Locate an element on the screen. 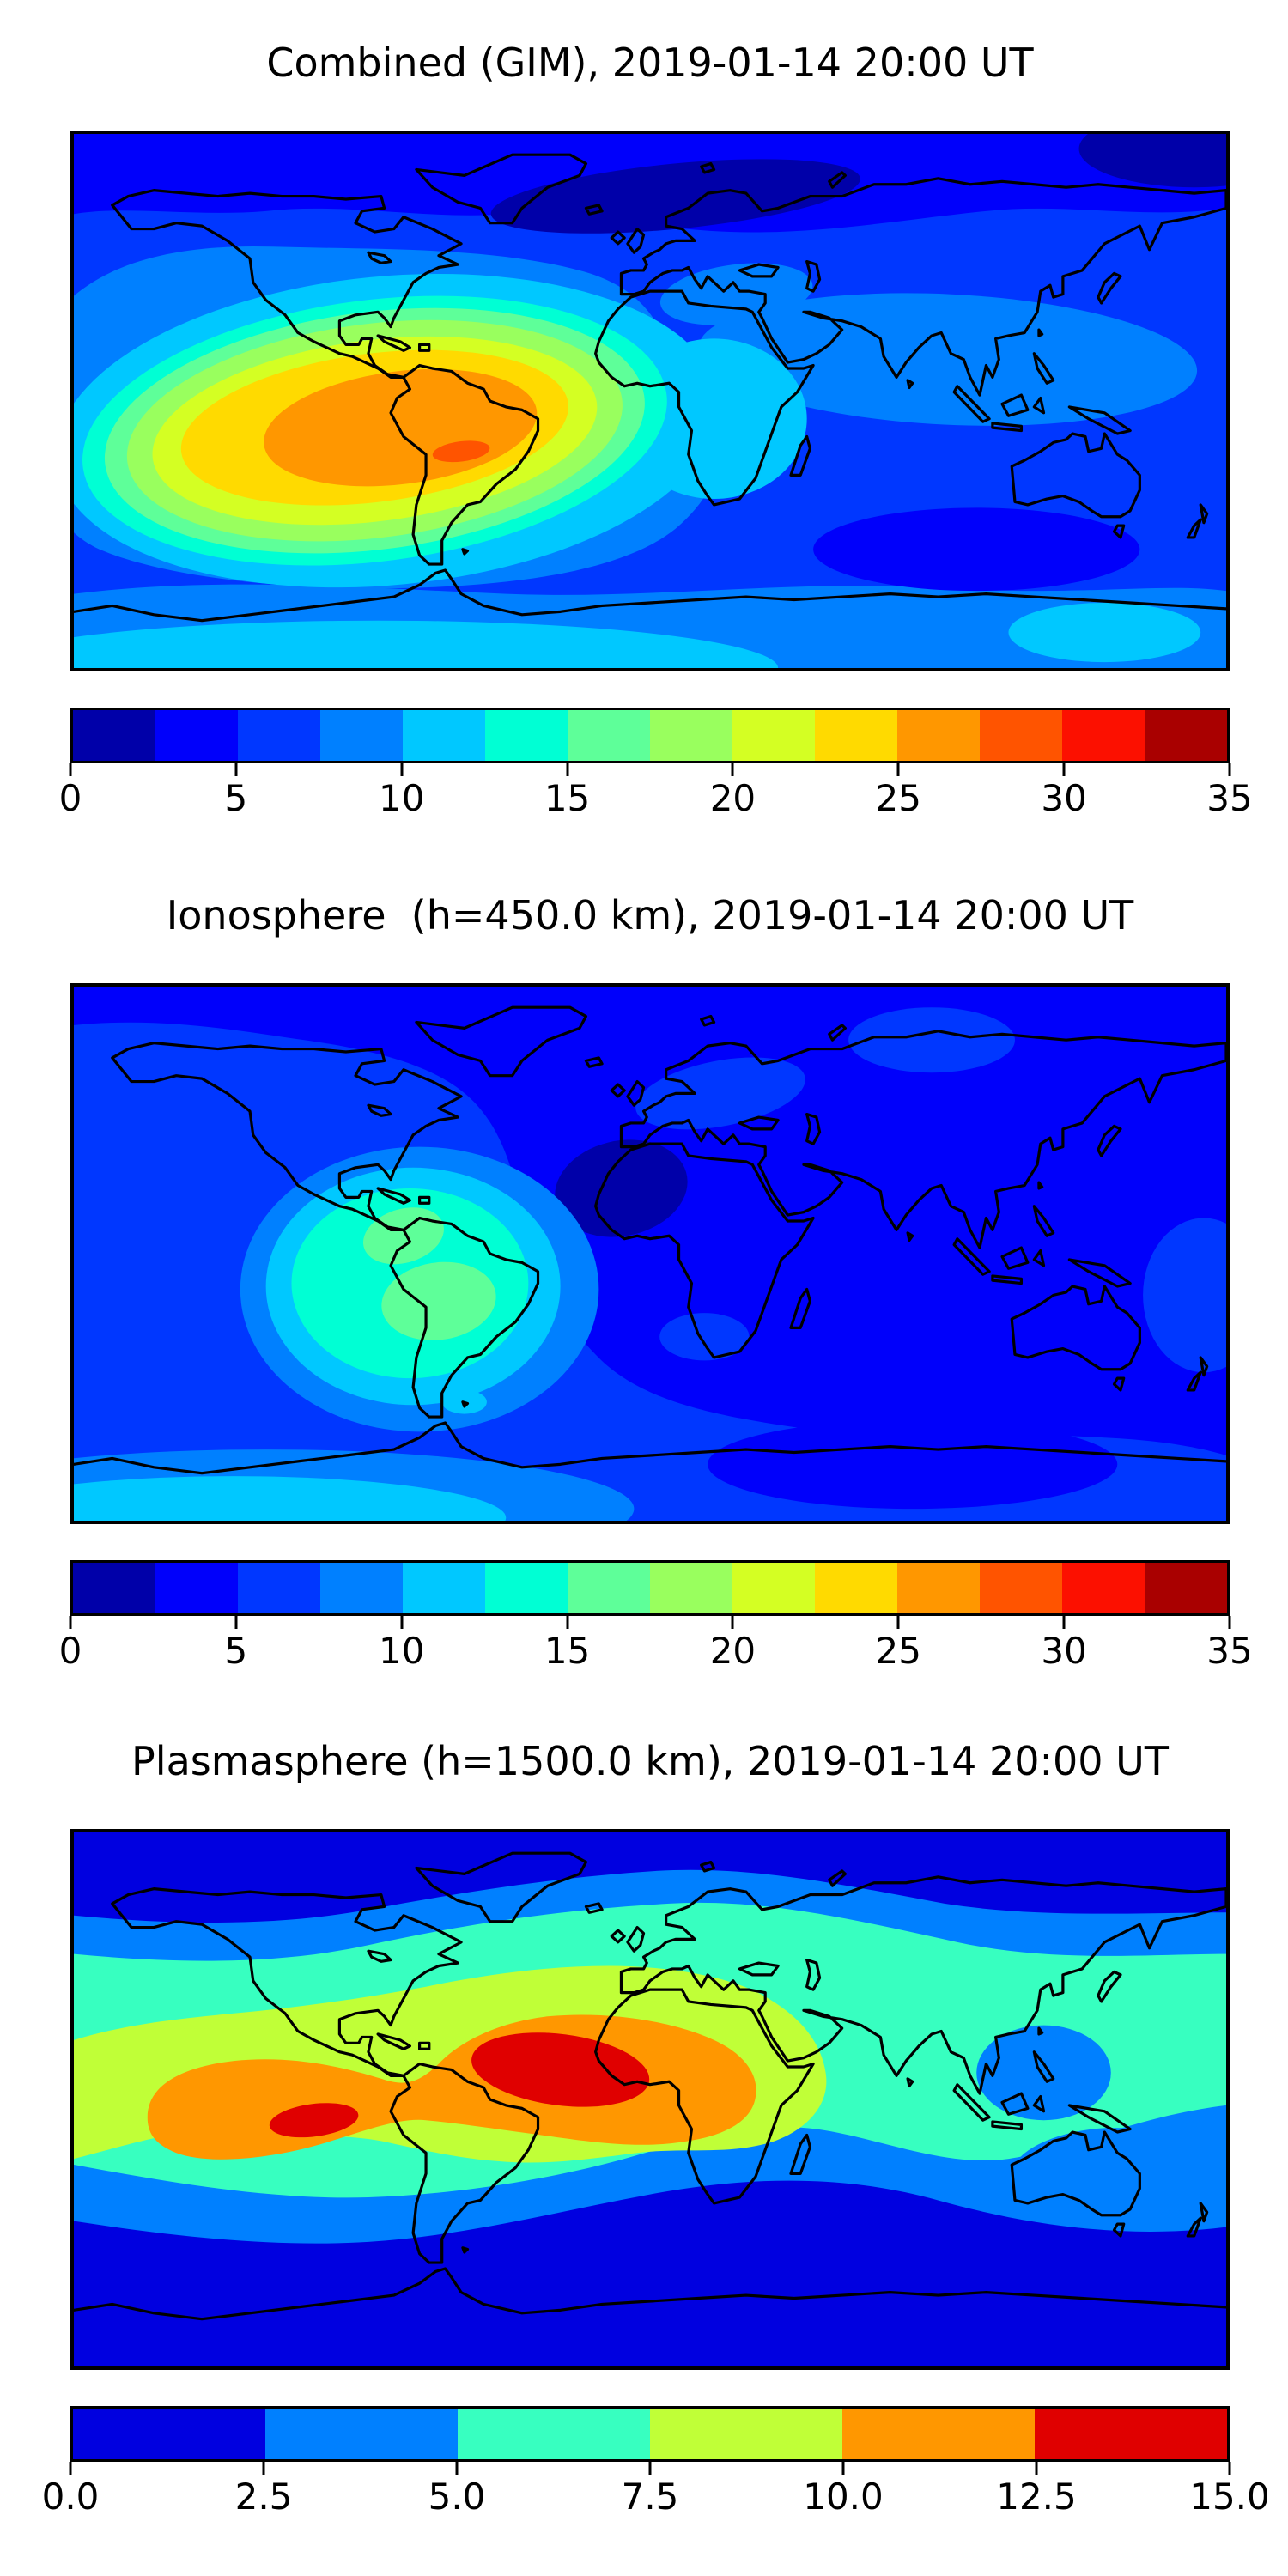 The image size is (1288, 2576). colorbar-tick-label: 0.0 is located at coordinates (70, 2497).